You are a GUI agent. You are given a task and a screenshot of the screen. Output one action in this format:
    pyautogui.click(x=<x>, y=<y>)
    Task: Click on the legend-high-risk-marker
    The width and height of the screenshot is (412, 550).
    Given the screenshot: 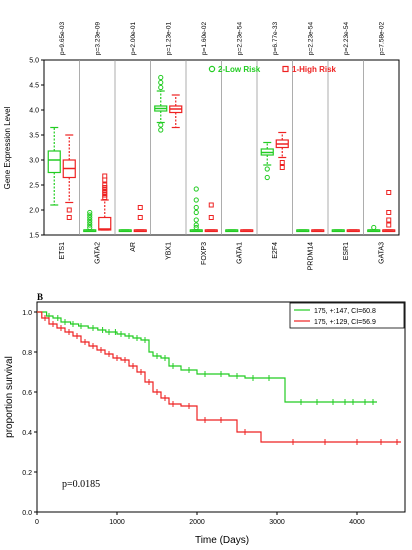 What is the action you would take?
    pyautogui.click(x=285, y=69)
    